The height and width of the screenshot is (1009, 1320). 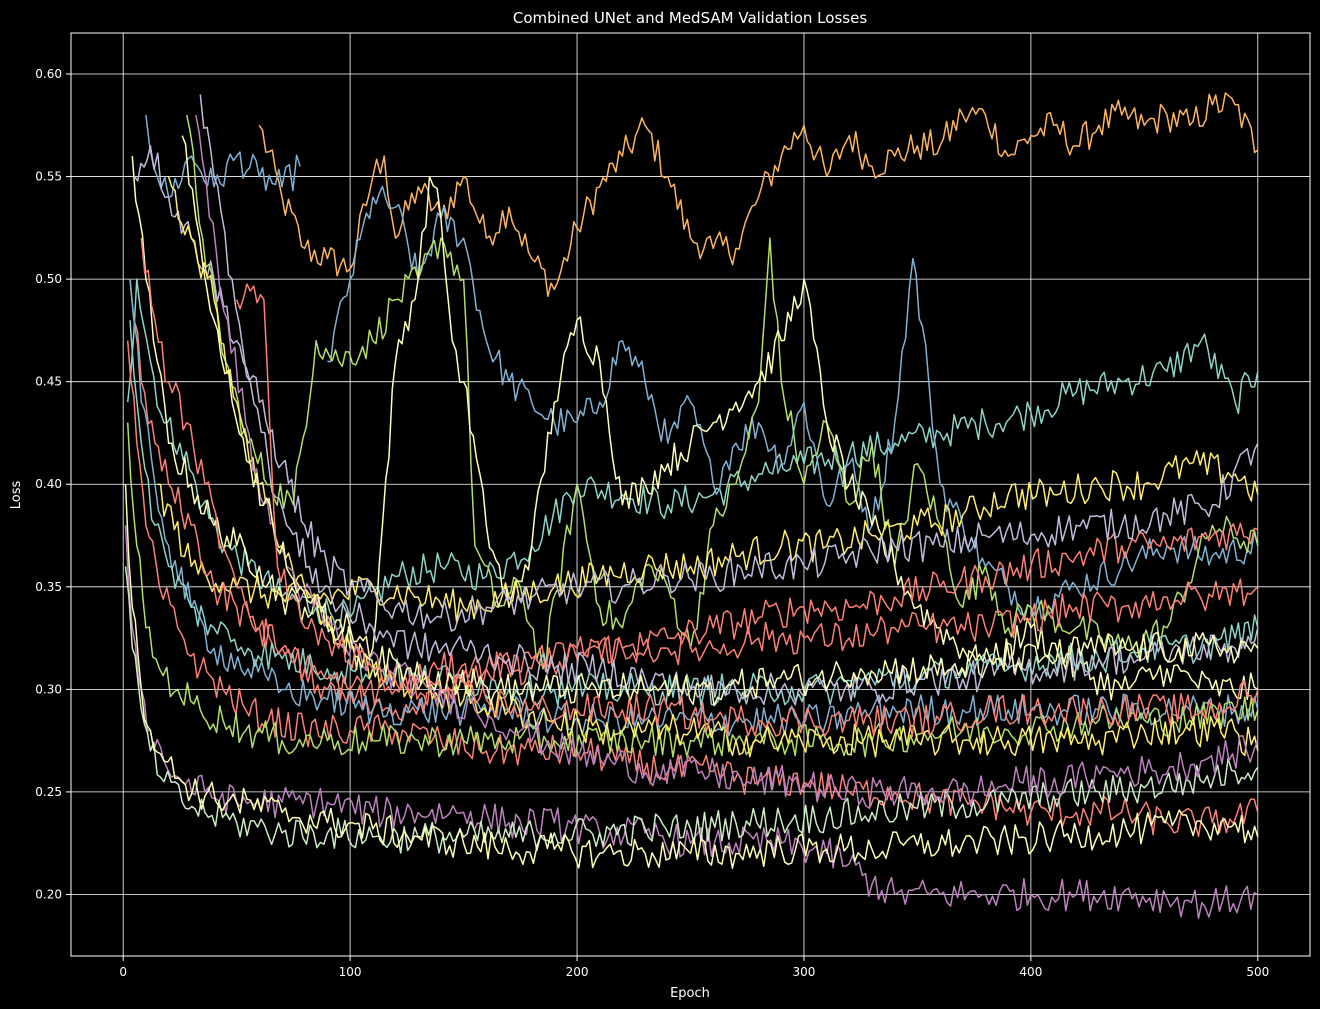 I want to click on y-axis-ticks: 0.20 0.25 0.30 0.35 0.40 0.45 0.50 0.55 0.60, so click(x=53, y=484).